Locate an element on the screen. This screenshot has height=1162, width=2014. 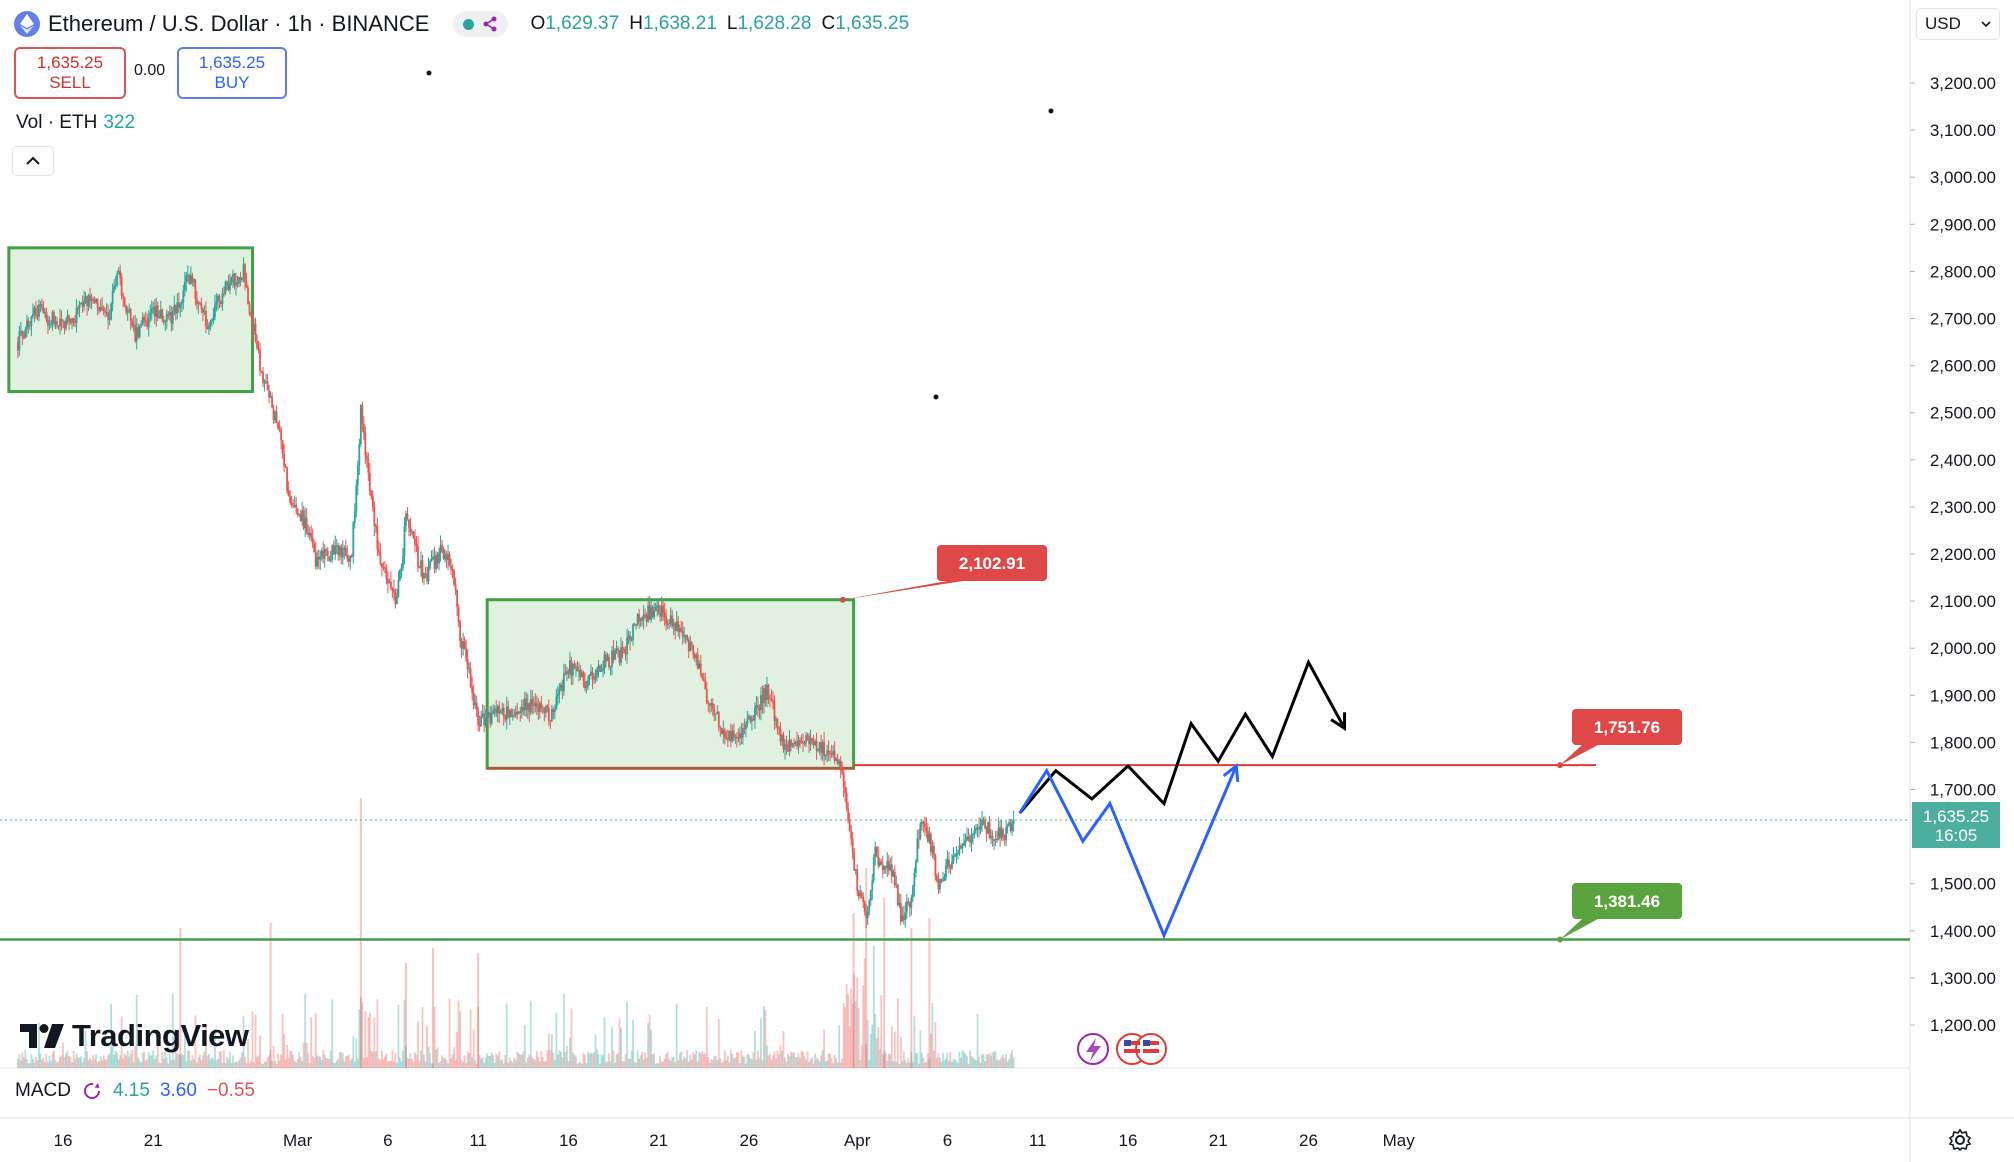
settings-button is located at coordinates (1960, 1142).